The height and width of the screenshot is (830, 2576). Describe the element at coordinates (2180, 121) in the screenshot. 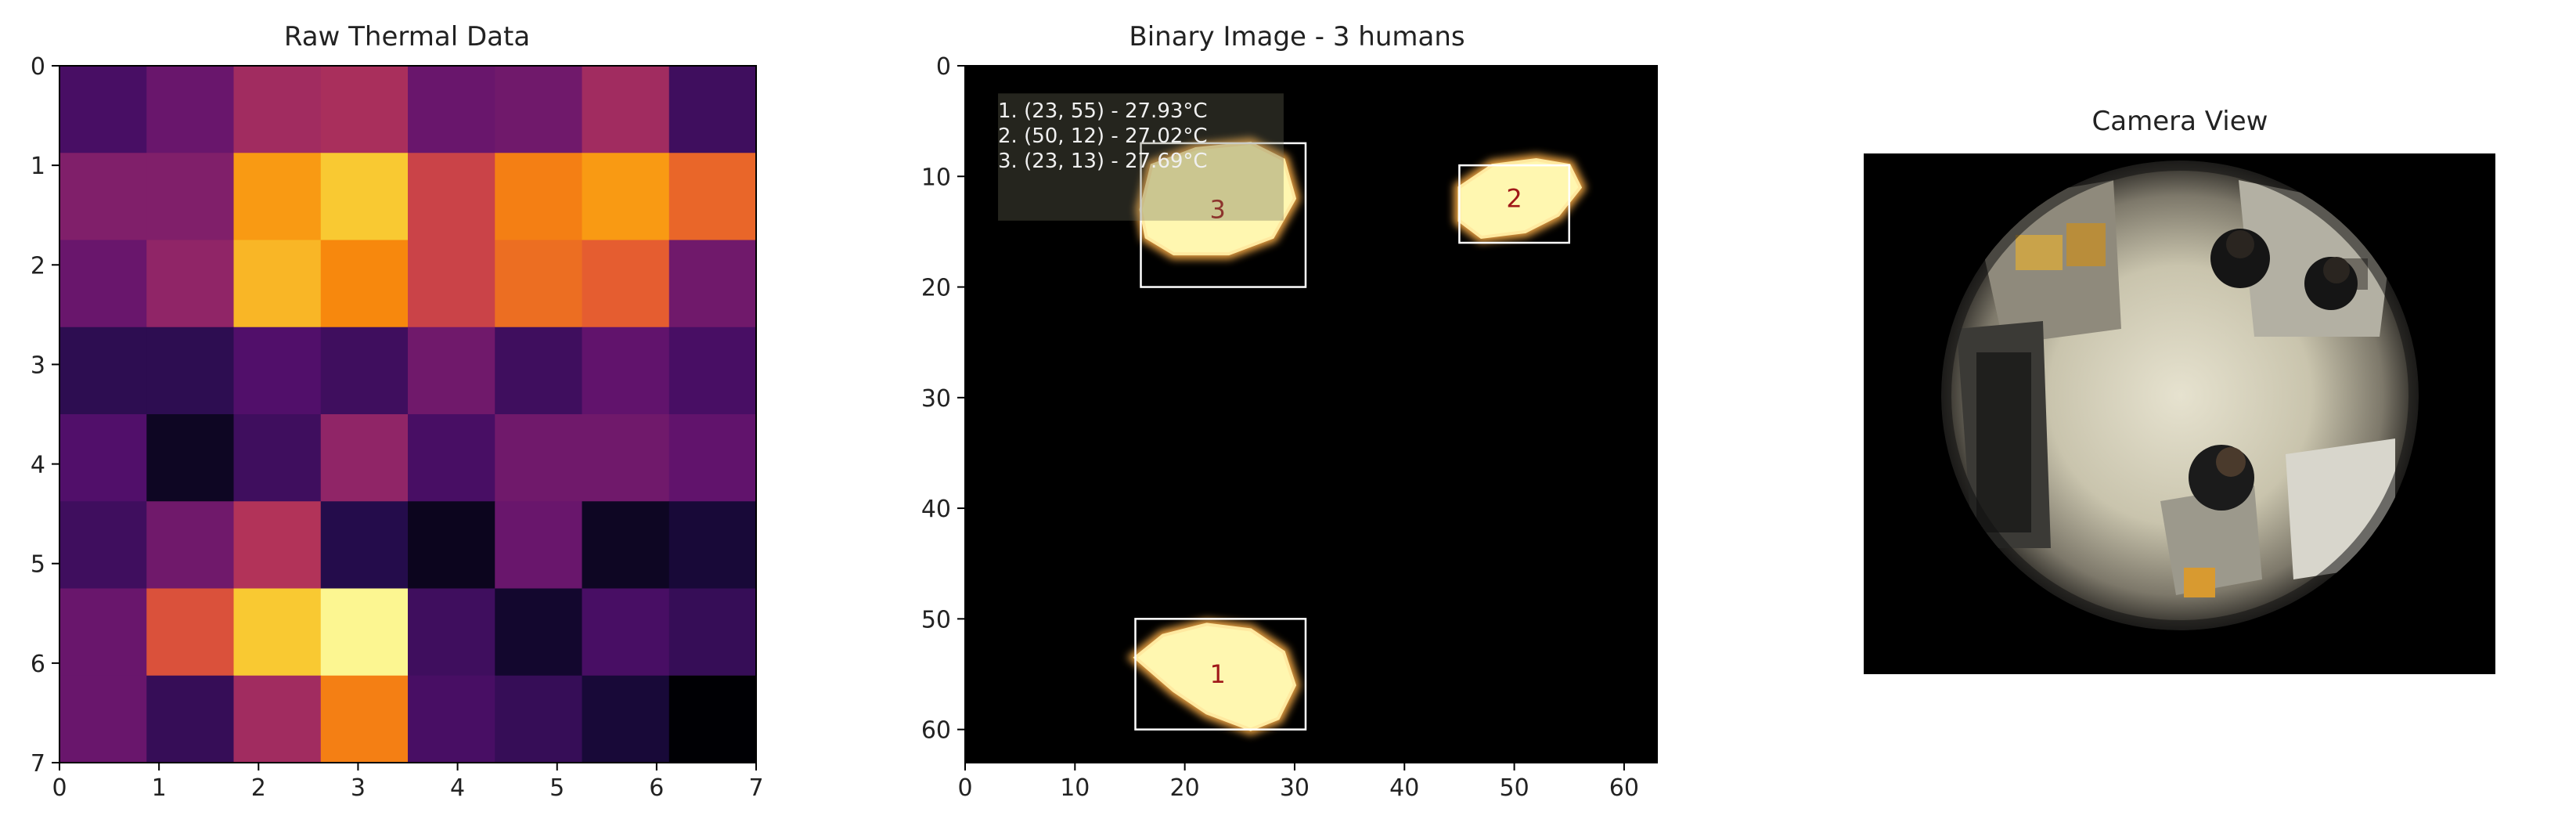

I see `camera-view-title: Camera View` at that location.